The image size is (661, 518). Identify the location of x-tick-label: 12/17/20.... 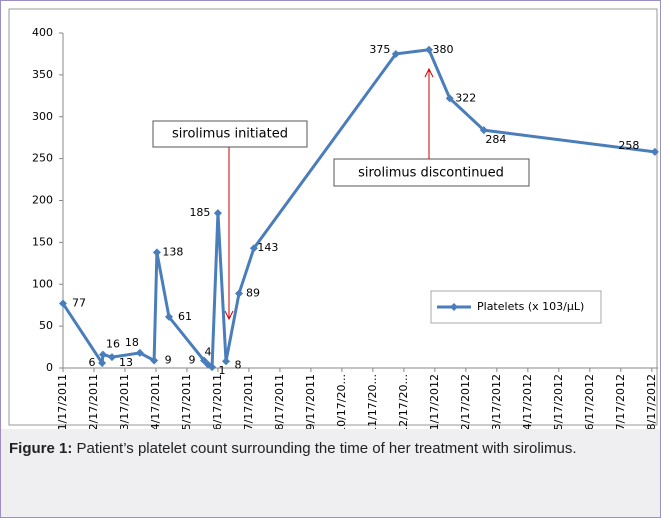
(403, 401).